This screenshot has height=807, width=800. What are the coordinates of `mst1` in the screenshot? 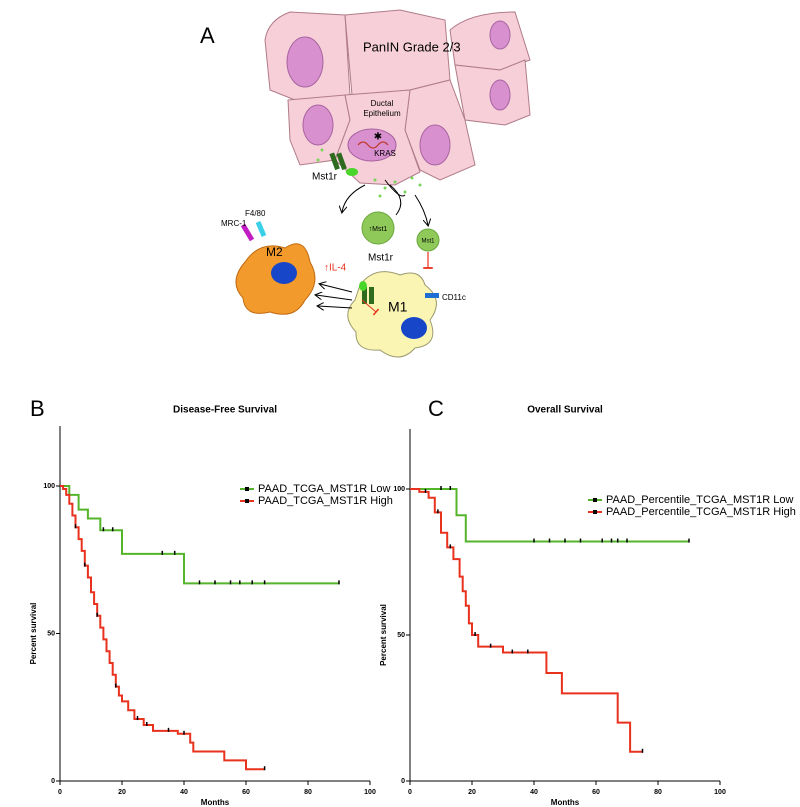 It's located at (428, 240).